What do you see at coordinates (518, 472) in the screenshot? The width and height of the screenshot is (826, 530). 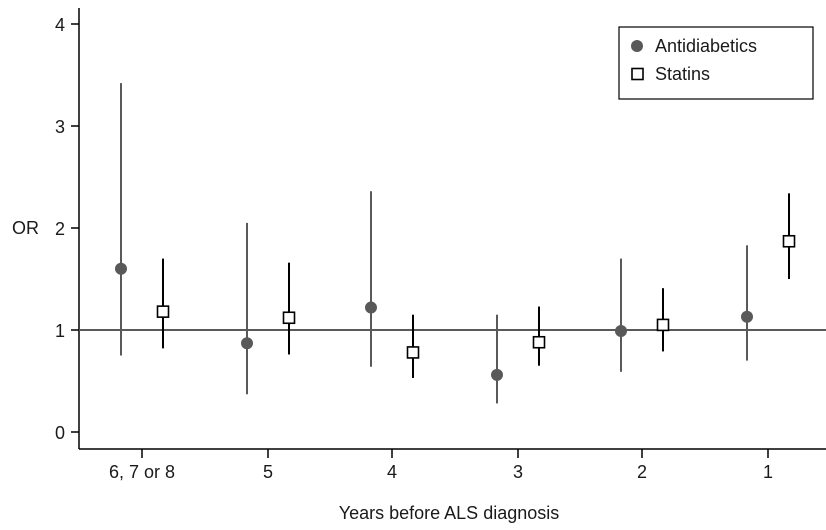 I see `x-tick-label: 3` at bounding box center [518, 472].